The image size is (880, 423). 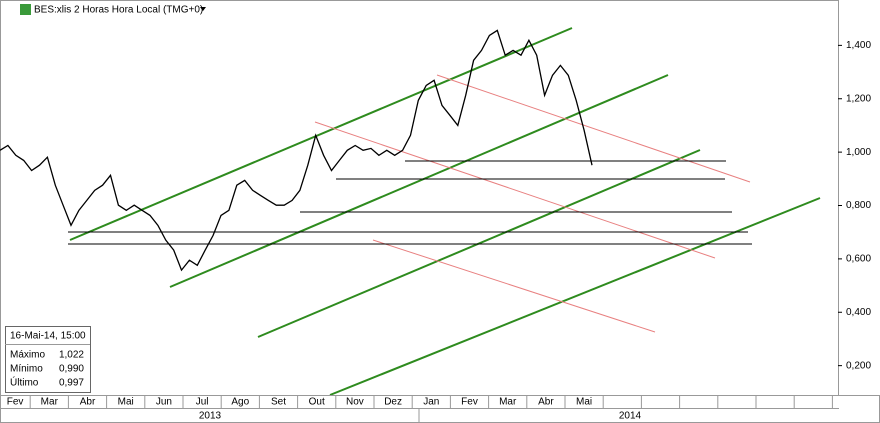 What do you see at coordinates (71, 383) in the screenshot?
I see `info-value: 0,997` at bounding box center [71, 383].